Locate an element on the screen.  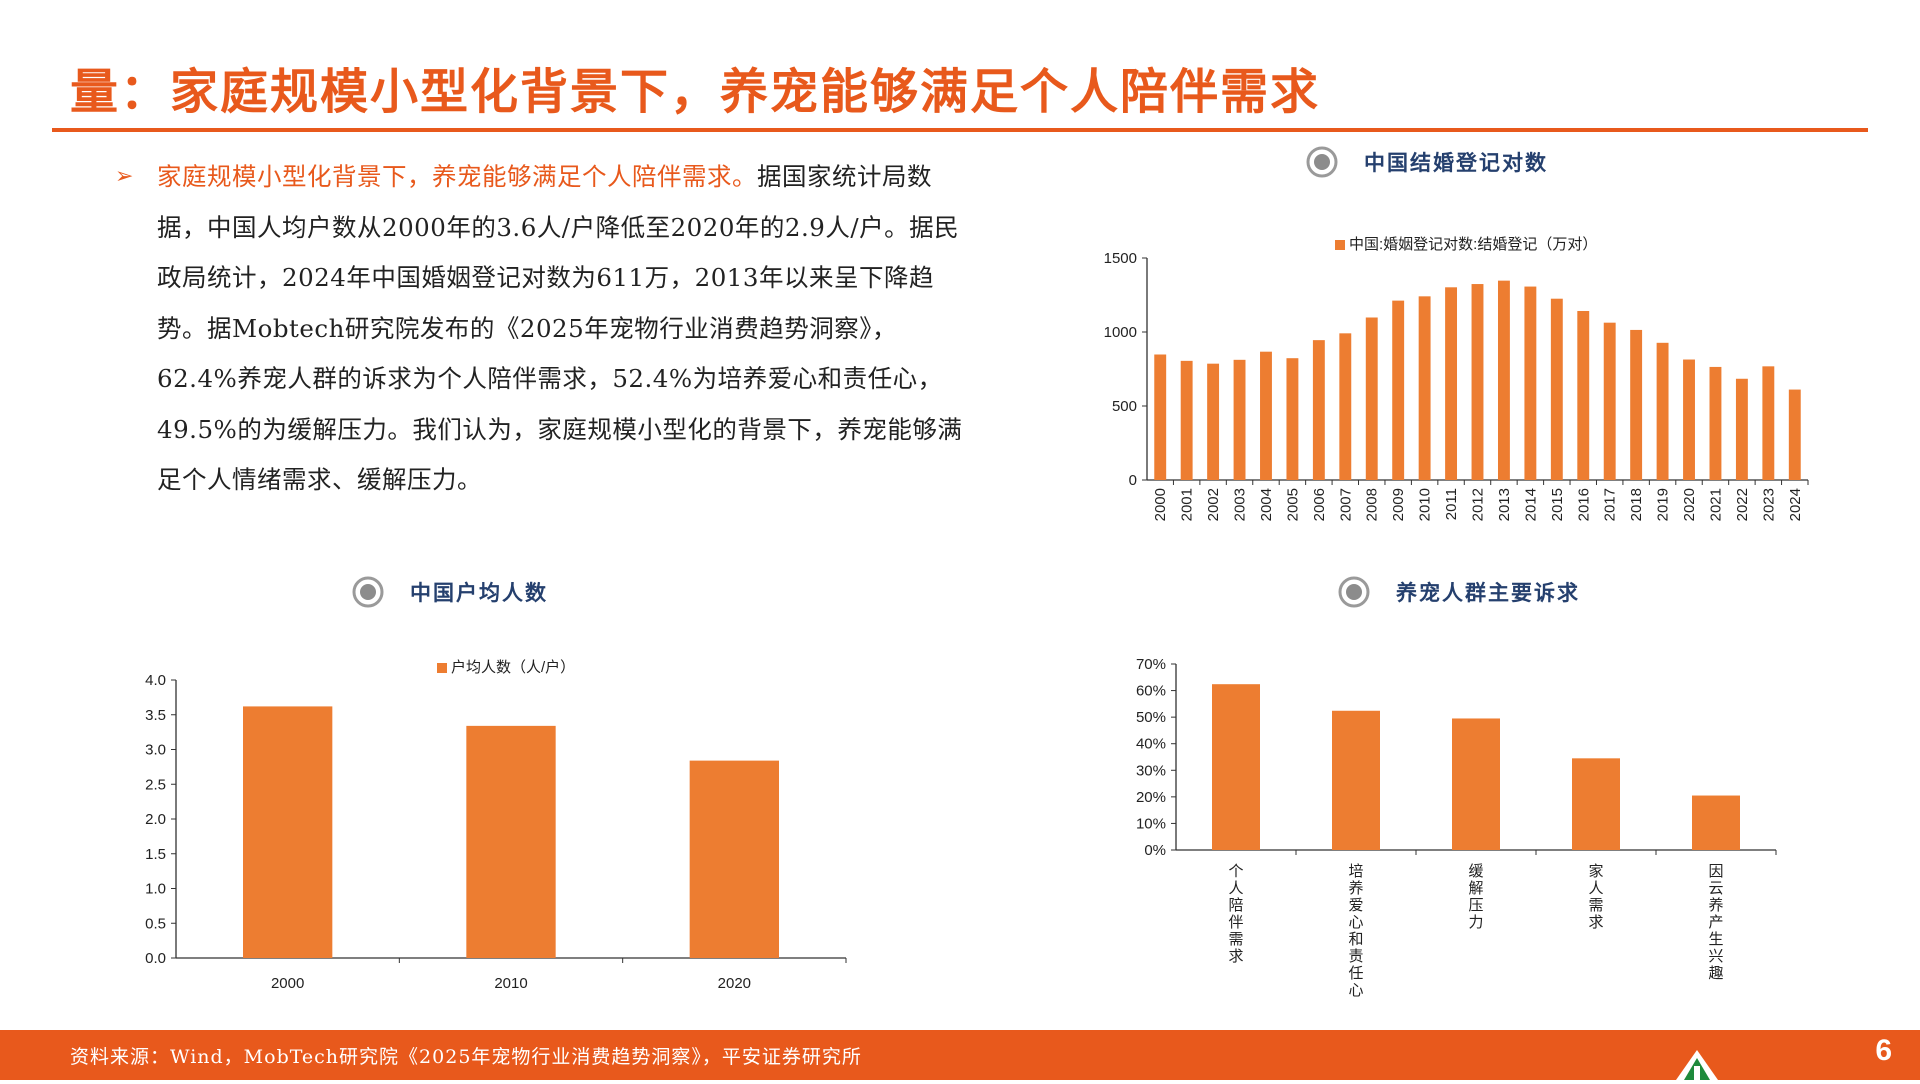
logo-icon is located at coordinates (1697, 1067).